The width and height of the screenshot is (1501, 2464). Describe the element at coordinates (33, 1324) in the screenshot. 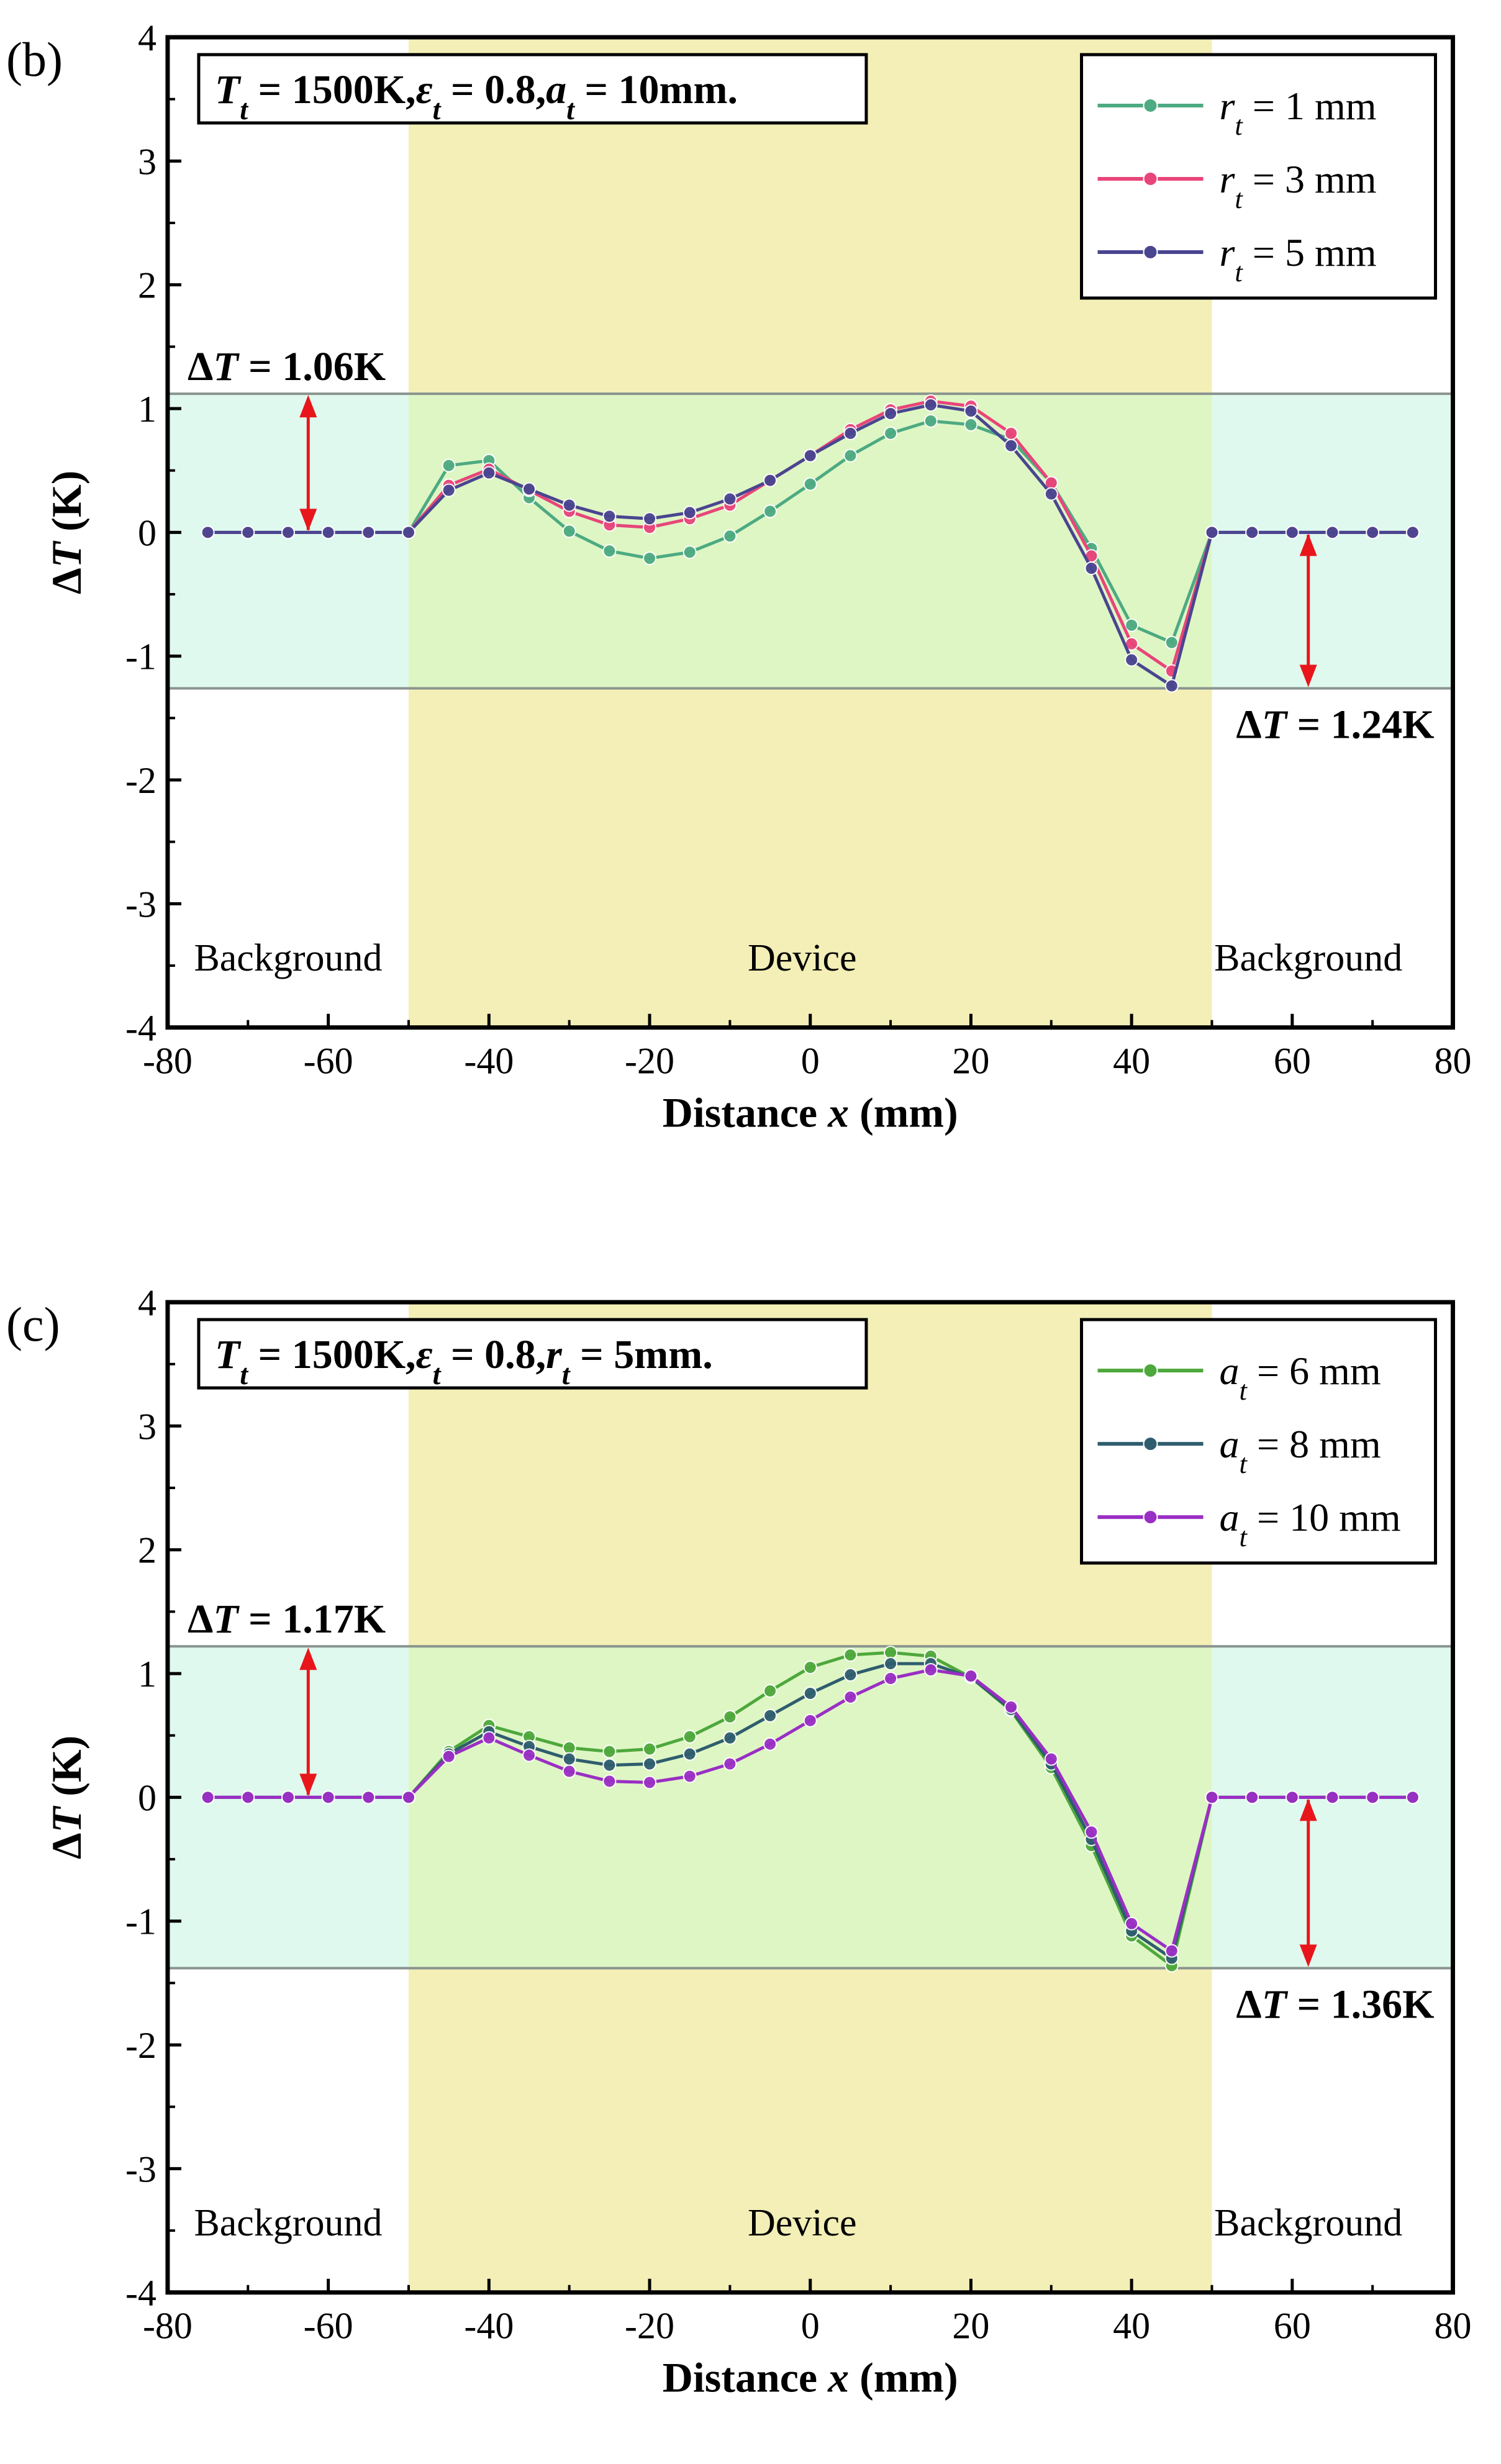

I see `panel-label: (c)` at that location.